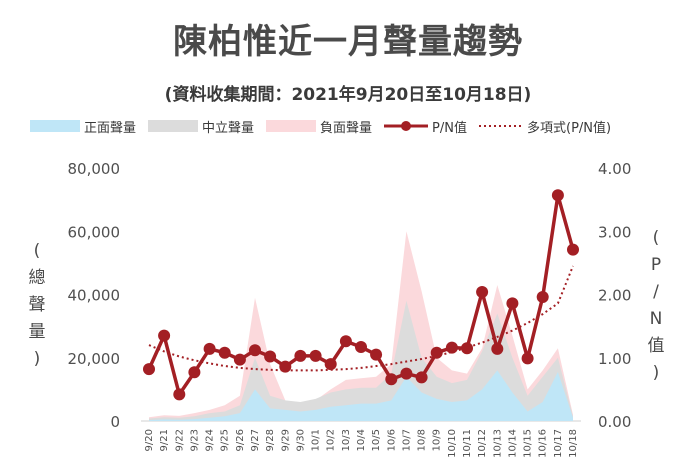 The width and height of the screenshot is (696, 465). I want to click on x-tick-label: 10/9, so click(437, 440).